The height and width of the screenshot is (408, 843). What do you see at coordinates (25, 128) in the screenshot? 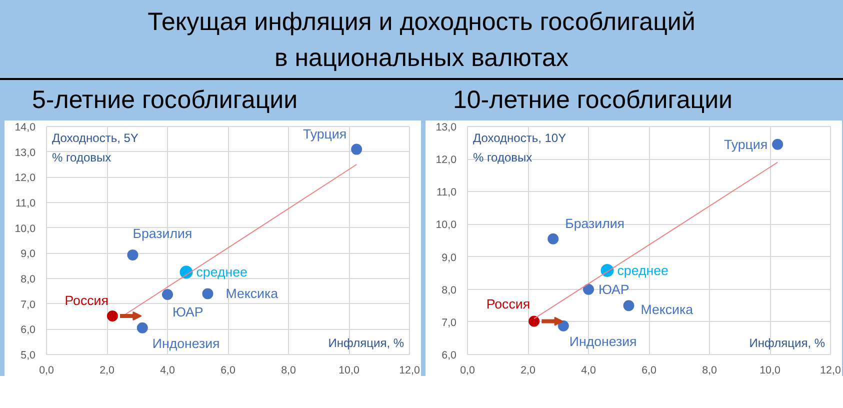
I see `y-tick-label: 14,0` at bounding box center [25, 128].